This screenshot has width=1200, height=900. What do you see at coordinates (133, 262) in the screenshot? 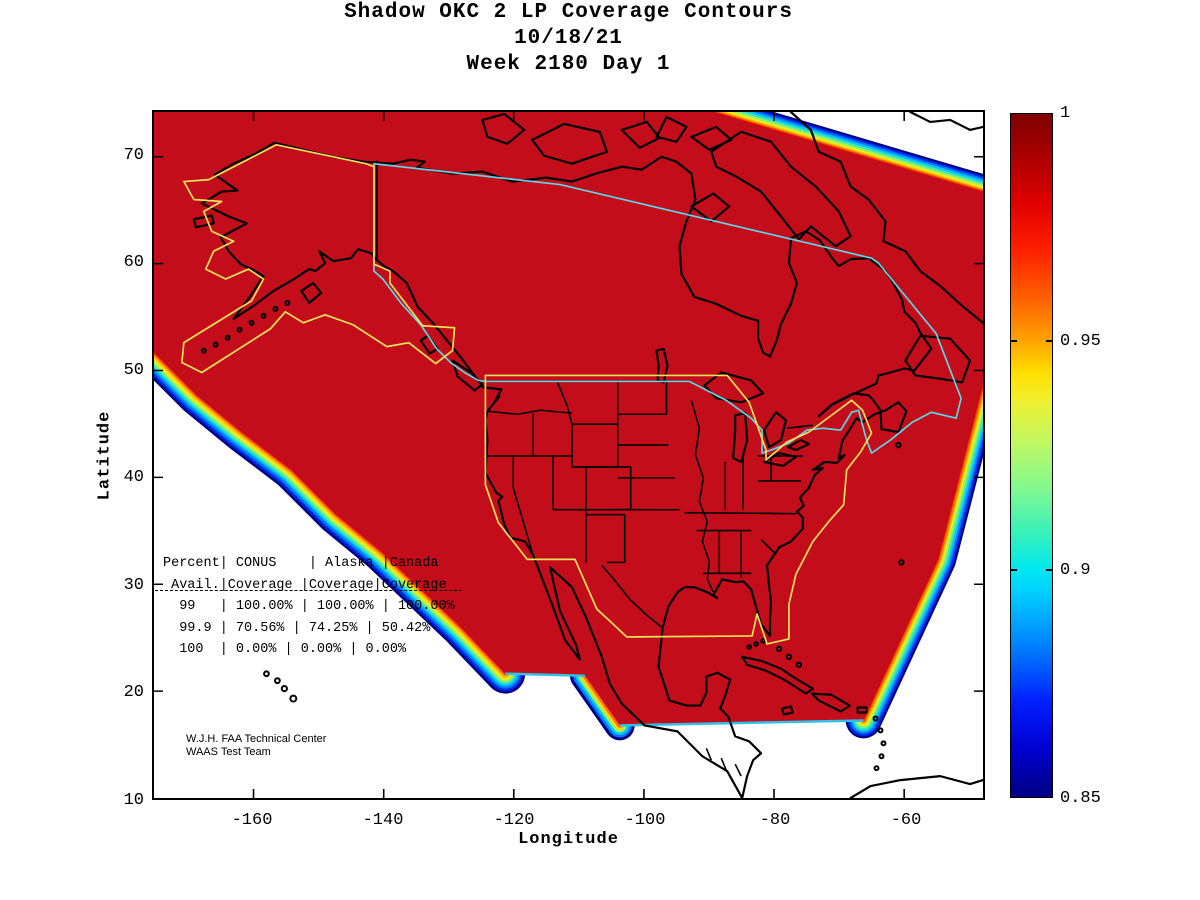
I see `y-tick-60: 60` at bounding box center [133, 262].